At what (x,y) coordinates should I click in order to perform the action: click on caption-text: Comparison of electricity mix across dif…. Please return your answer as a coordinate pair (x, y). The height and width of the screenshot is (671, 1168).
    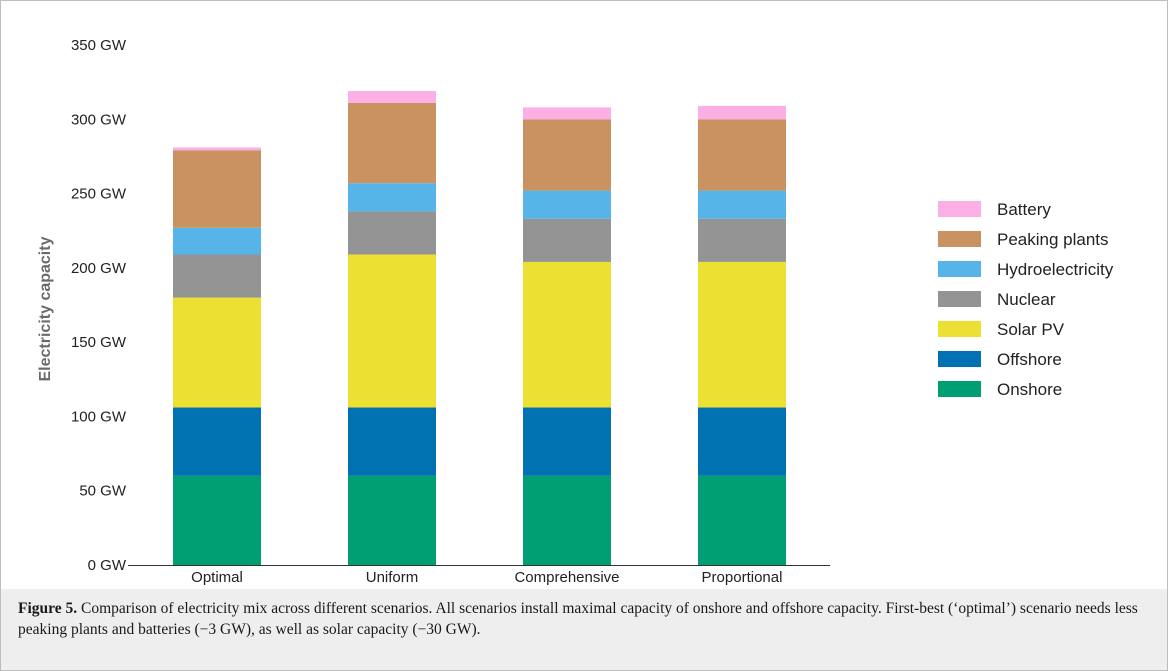
    Looking at the image, I should click on (578, 619).